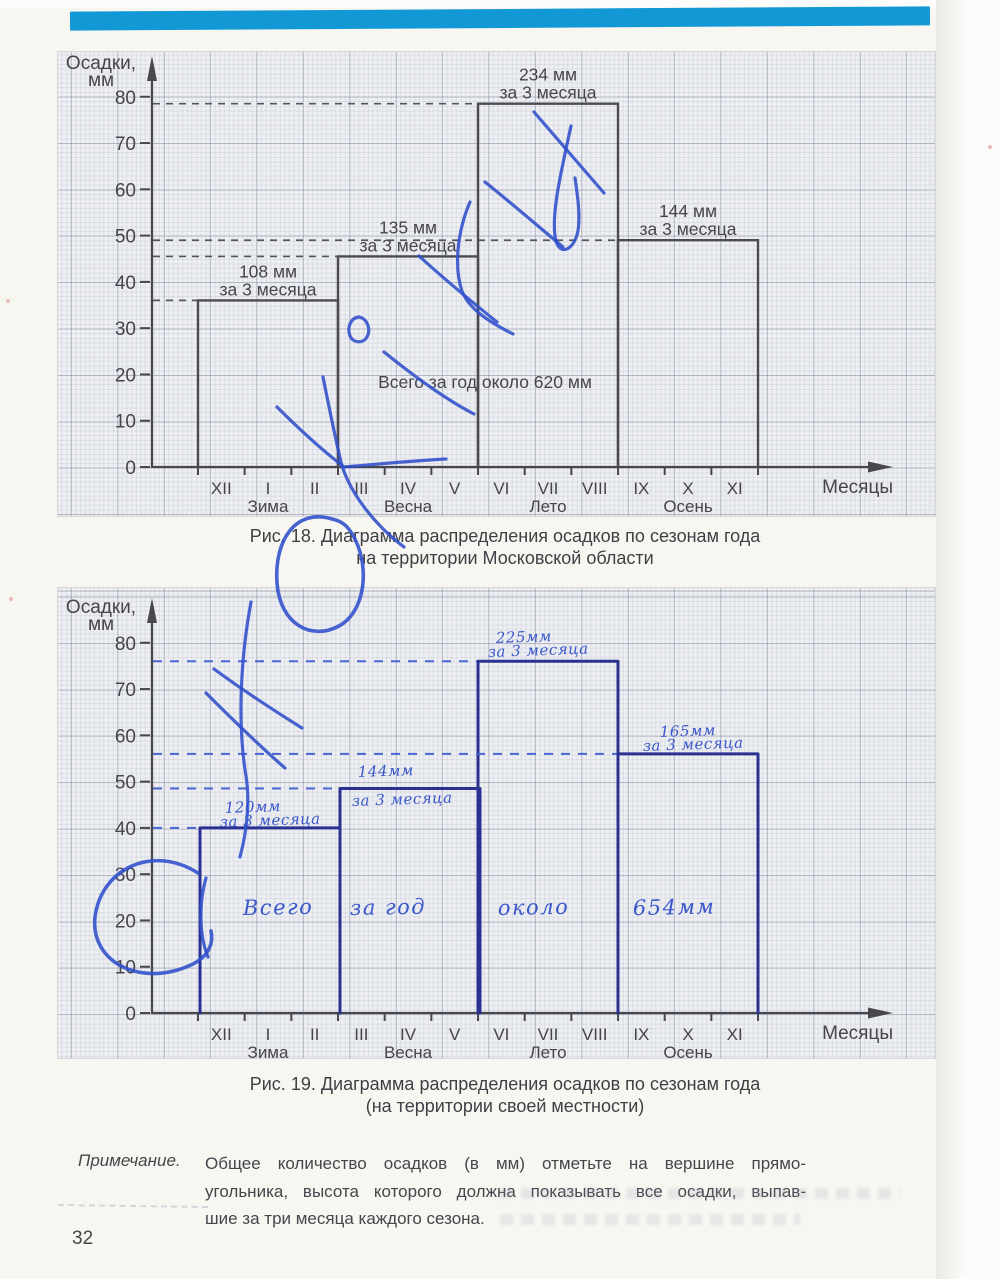 The image size is (1000, 1279). What do you see at coordinates (505, 558) in the screenshot?
I see `figure-18-caption-line2: на территории Московской области` at bounding box center [505, 558].